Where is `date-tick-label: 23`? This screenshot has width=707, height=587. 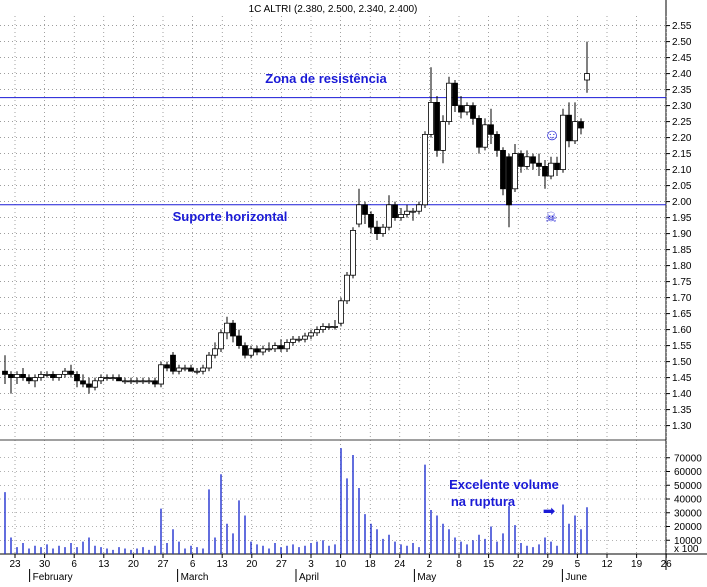 date-tick-label: 23 is located at coordinates (15, 564).